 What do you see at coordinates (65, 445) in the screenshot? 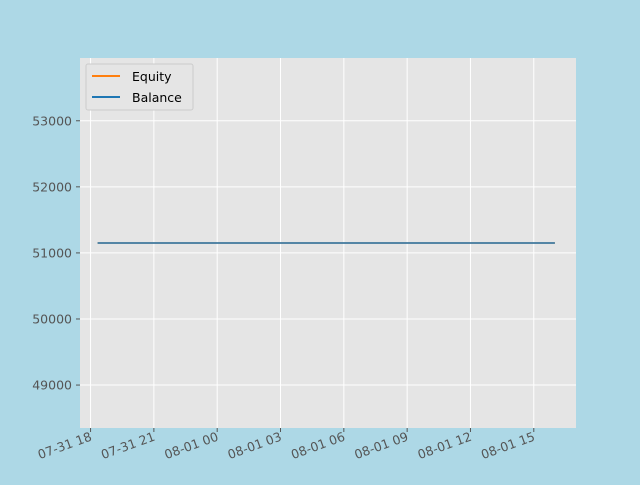
I see `x-tick-label: 07-31 18` at bounding box center [65, 445].